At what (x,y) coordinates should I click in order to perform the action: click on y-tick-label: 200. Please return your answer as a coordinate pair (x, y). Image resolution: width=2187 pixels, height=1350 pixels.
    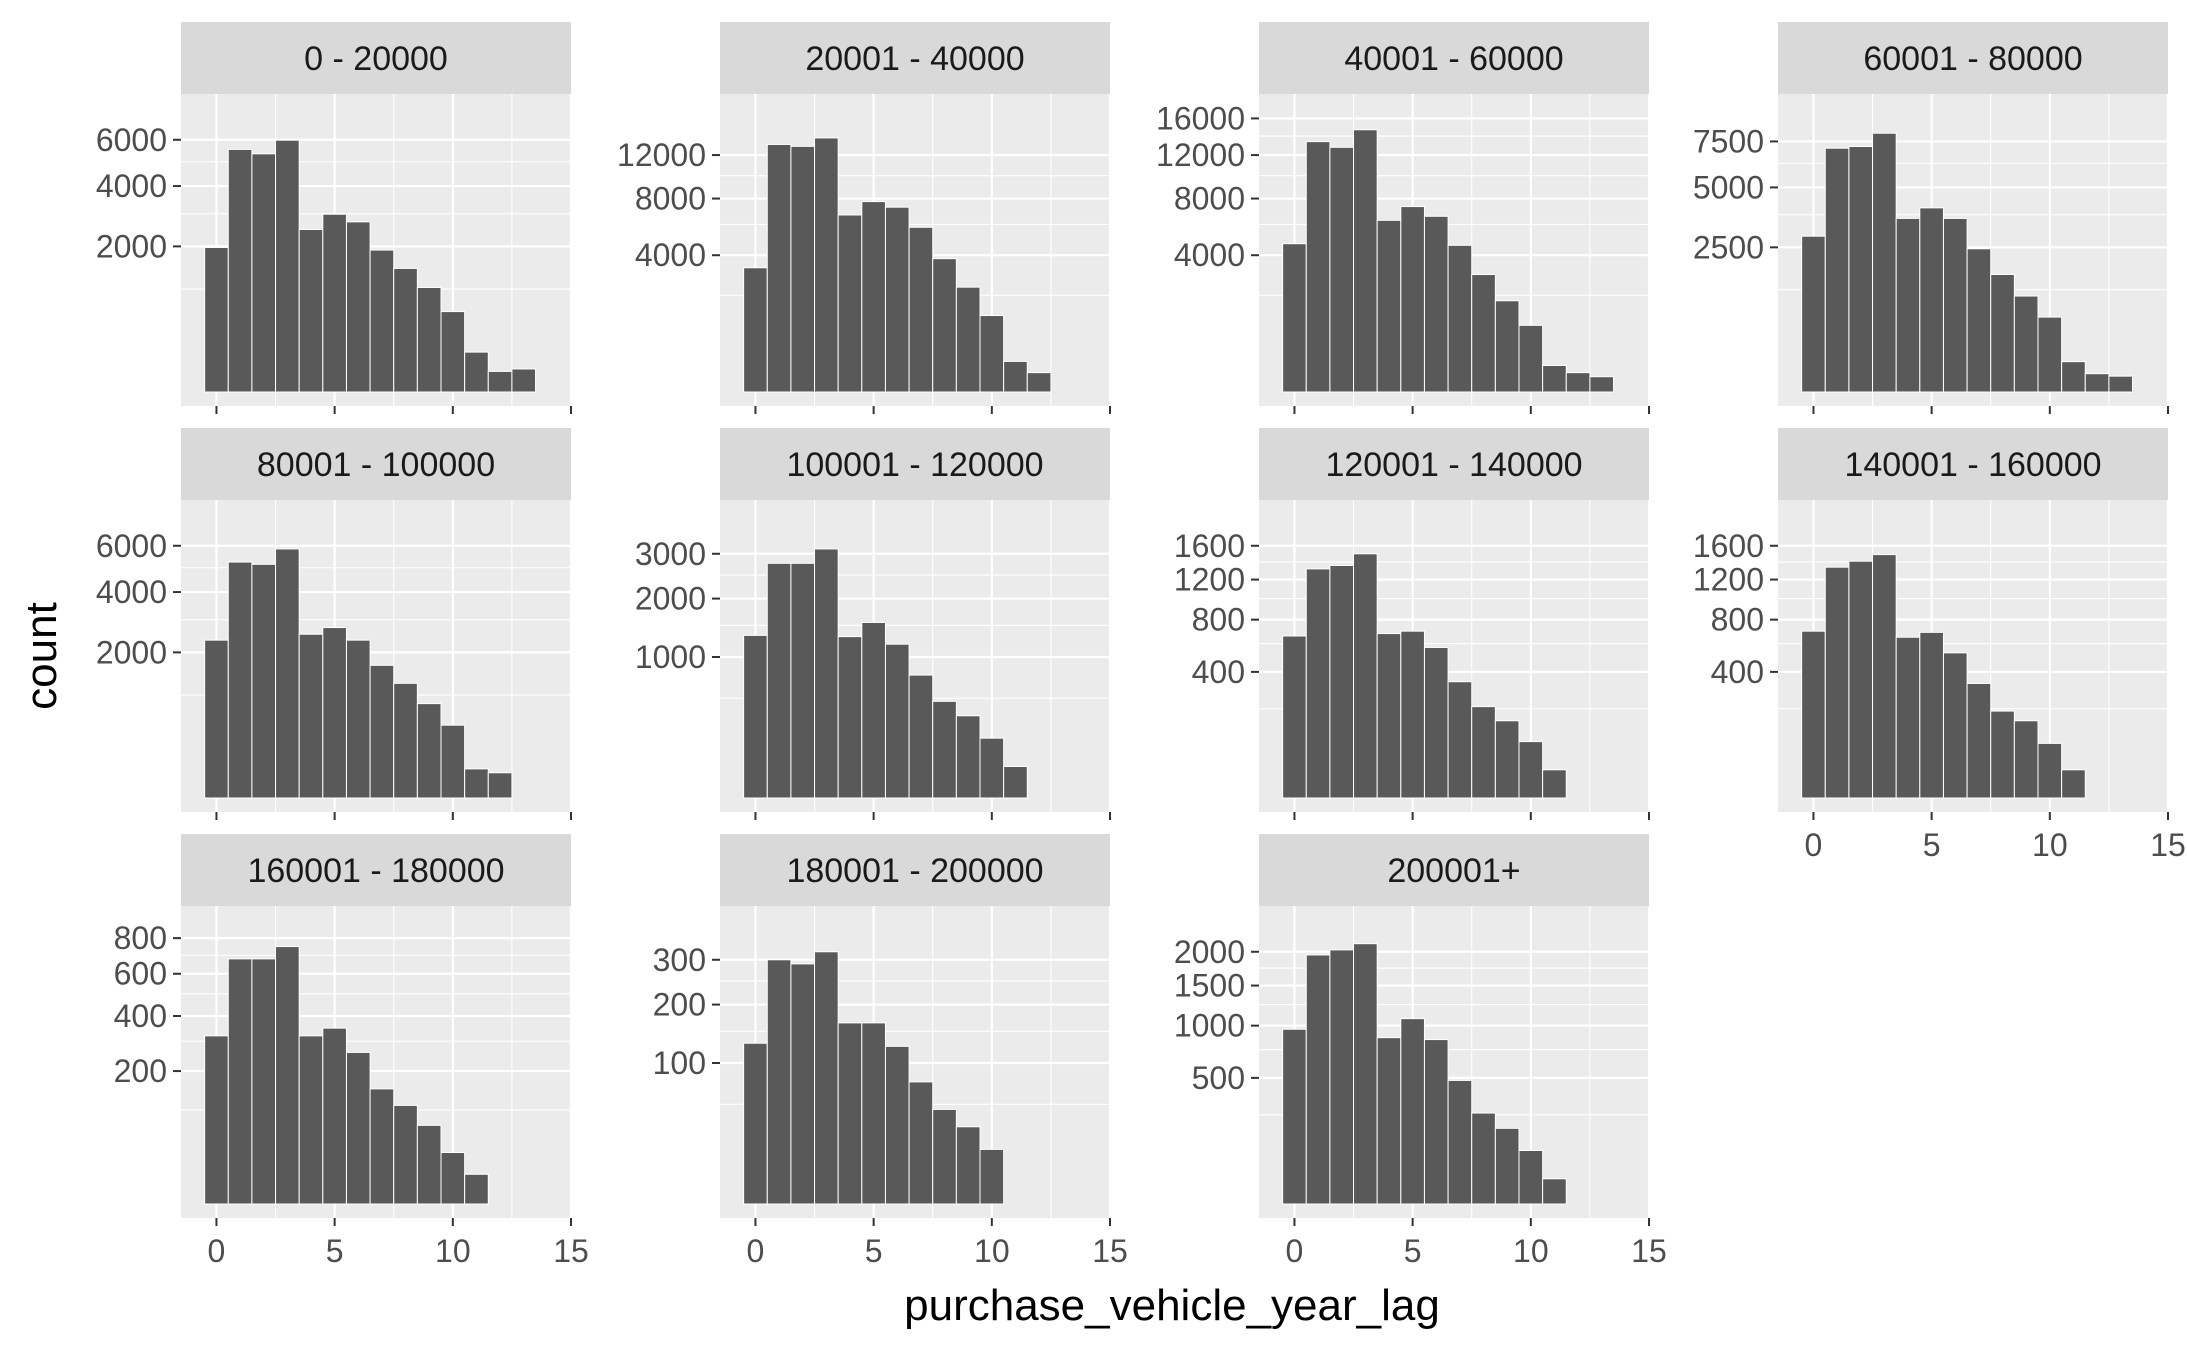
    Looking at the image, I should click on (140, 1071).